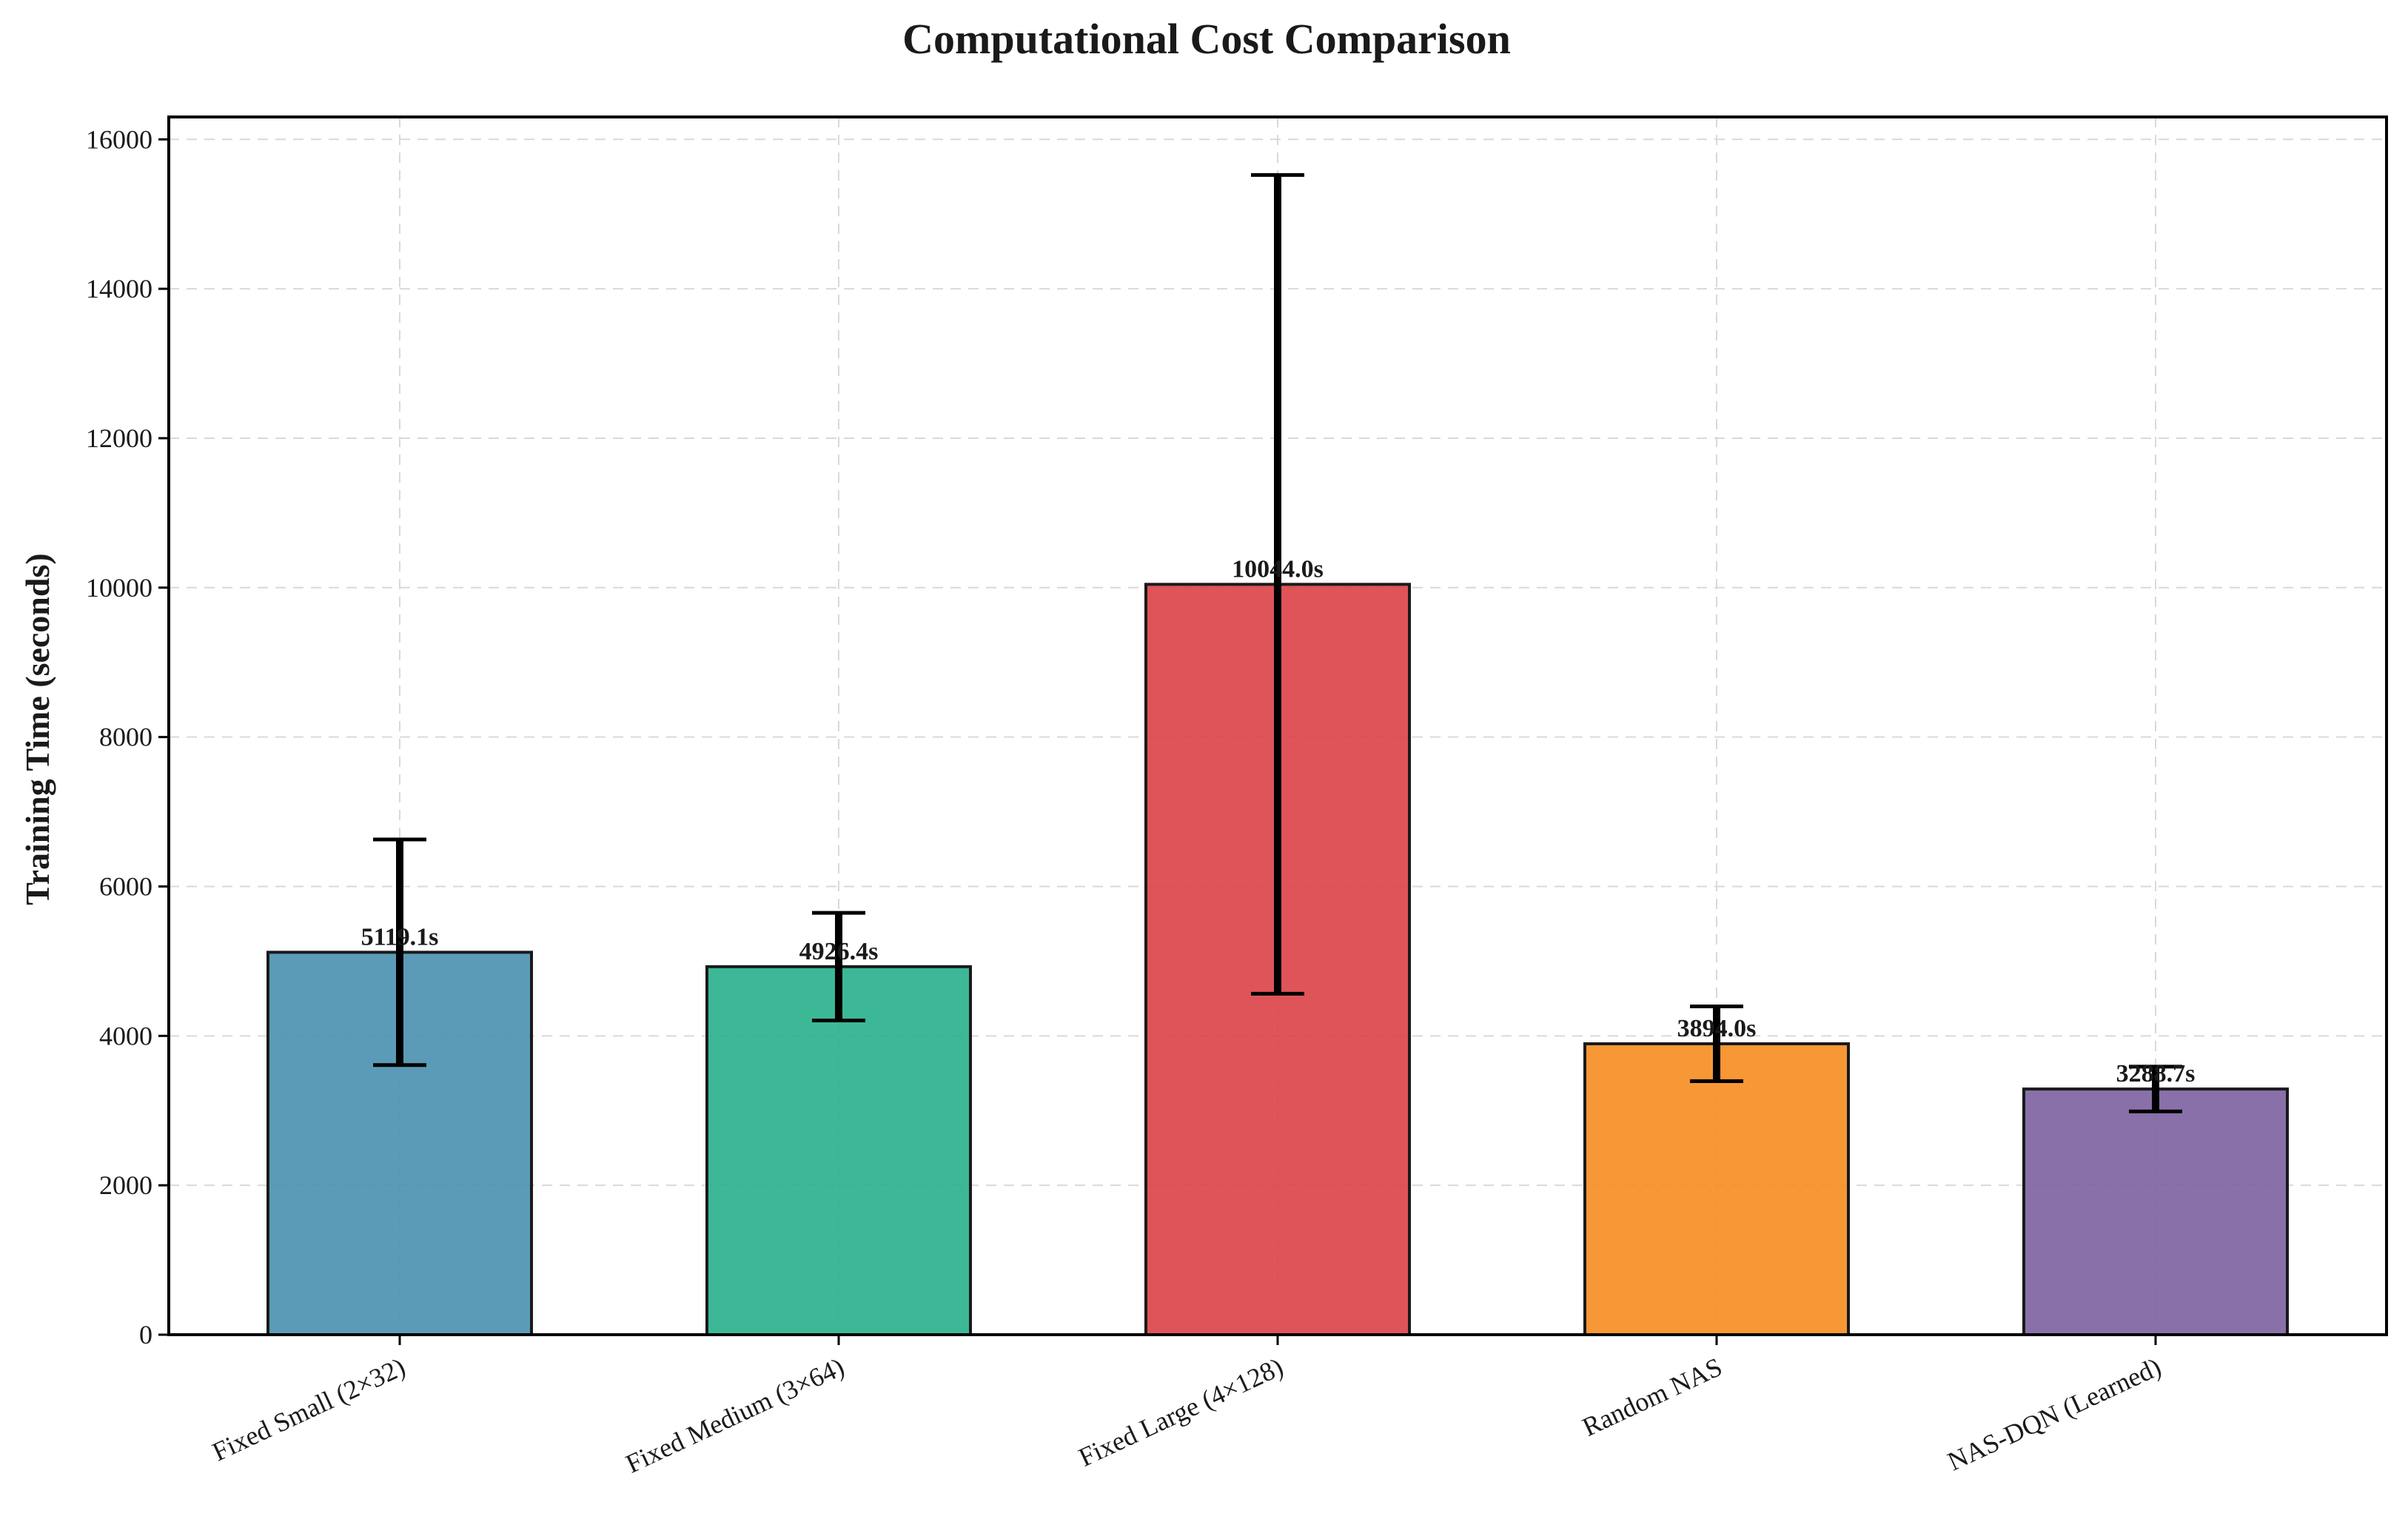 The width and height of the screenshot is (2408, 1522). I want to click on y-axis-label: Training Time (seconds), so click(37, 729).